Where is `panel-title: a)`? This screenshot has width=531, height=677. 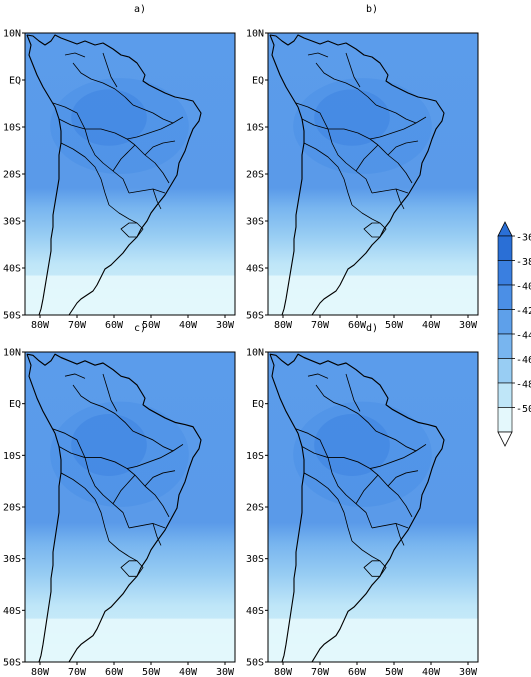 panel-title: a) is located at coordinates (140, 9).